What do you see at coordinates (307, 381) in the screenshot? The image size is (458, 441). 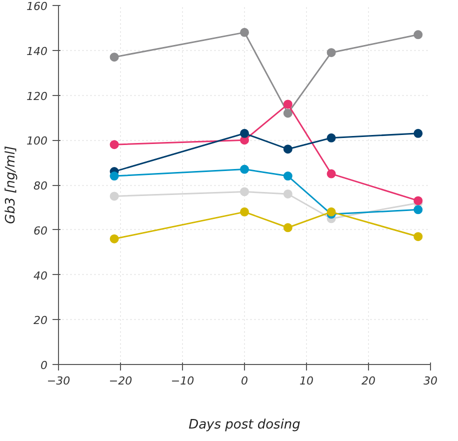 I see `x-tick-label: 10` at bounding box center [307, 381].